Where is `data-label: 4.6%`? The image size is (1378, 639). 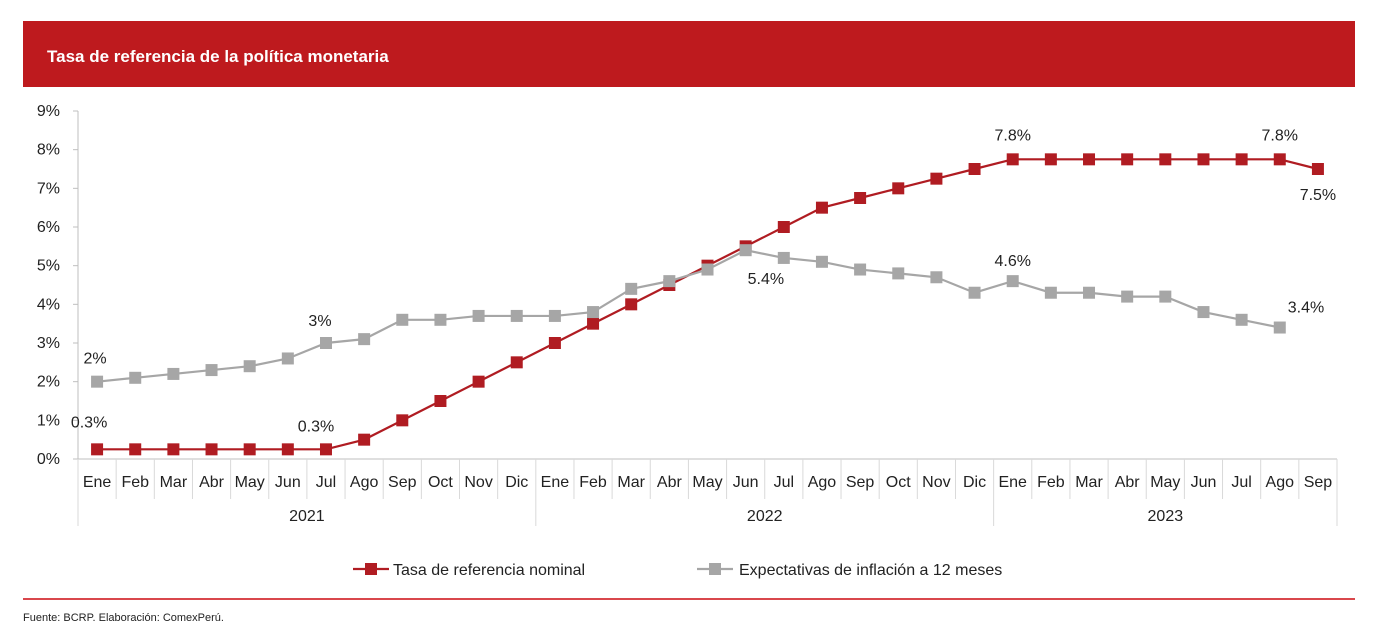 data-label: 4.6% is located at coordinates (1012, 261).